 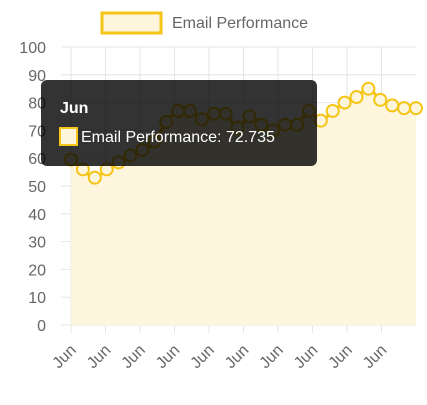 I want to click on legend-label: Email Performance, so click(x=240, y=23).